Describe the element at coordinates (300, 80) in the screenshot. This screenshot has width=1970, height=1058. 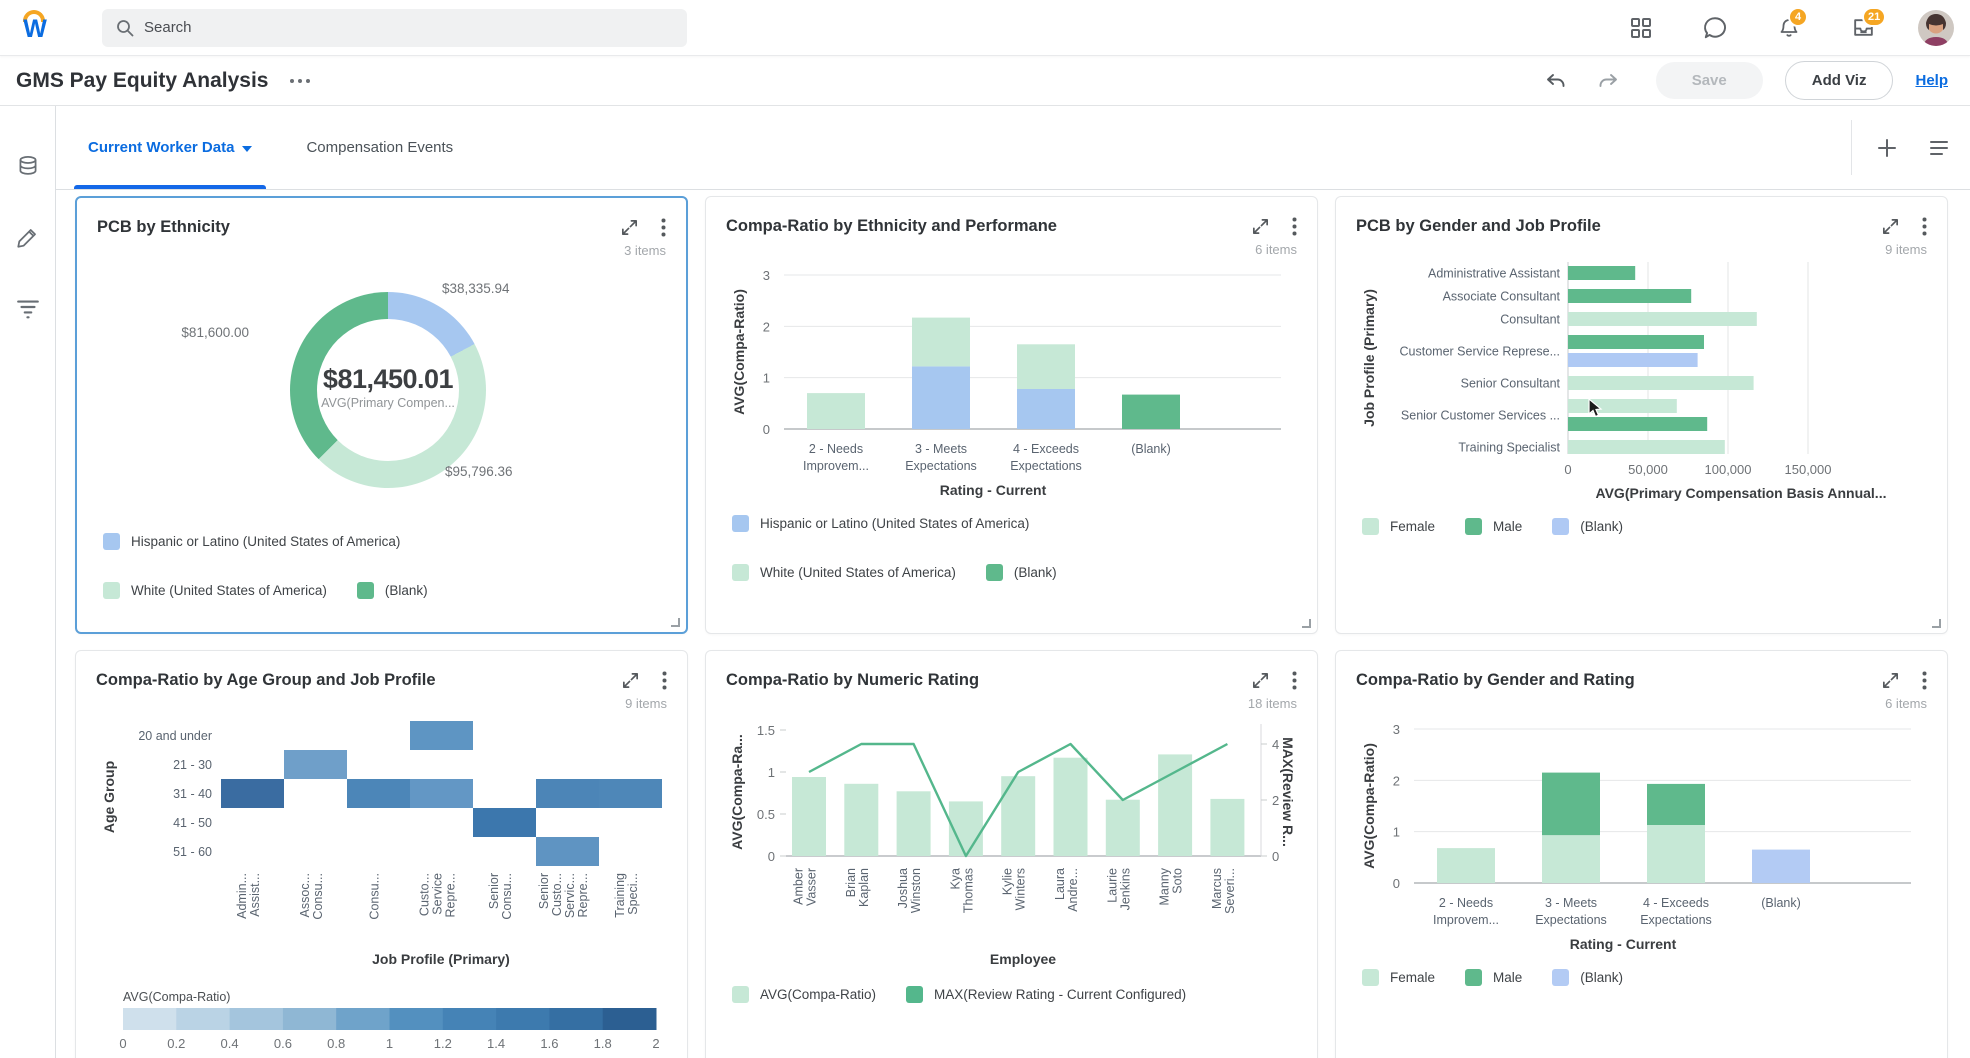
I see `title-menu-icon` at that location.